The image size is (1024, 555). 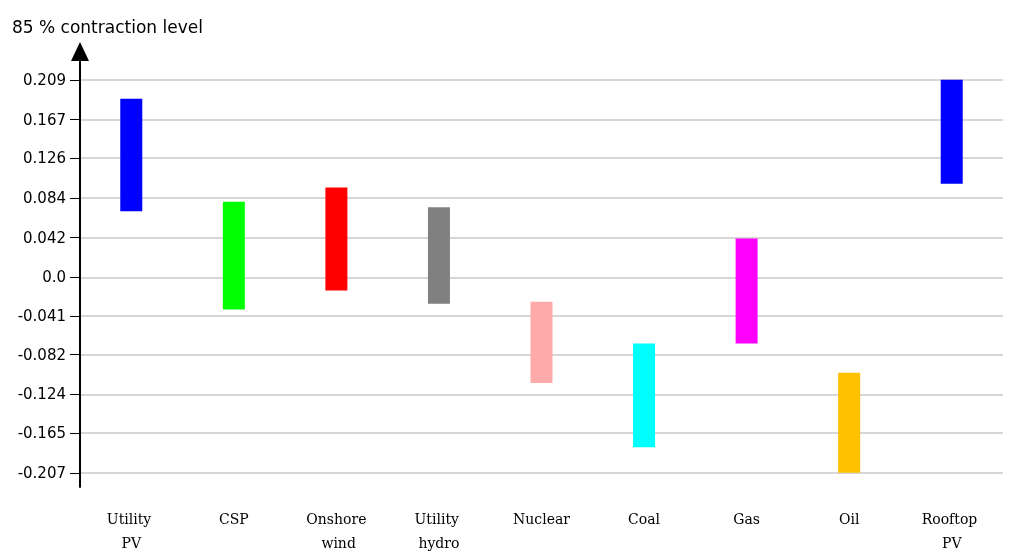 What do you see at coordinates (44, 197) in the screenshot?
I see `y-tick-label: 0.084` at bounding box center [44, 197].